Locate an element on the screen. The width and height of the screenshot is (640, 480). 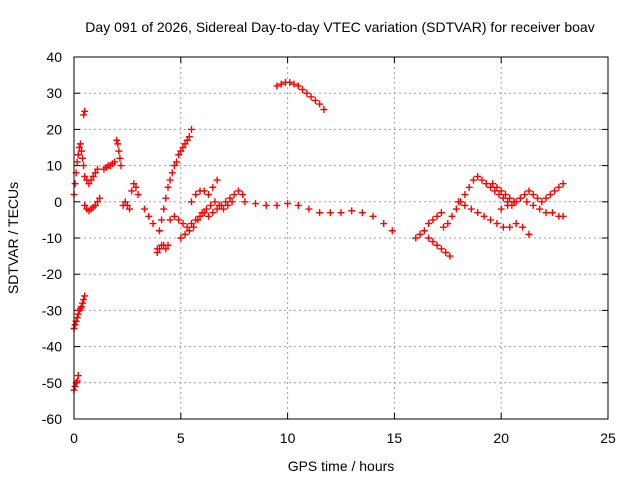
y-tick-label: 30 is located at coordinates (54, 93).